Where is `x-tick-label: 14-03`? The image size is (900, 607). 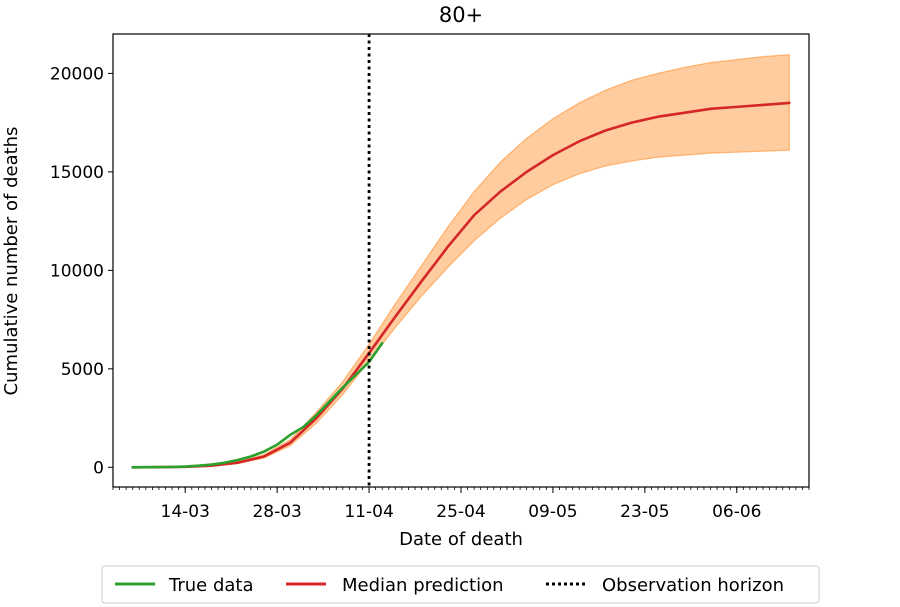
x-tick-label: 14-03 is located at coordinates (185, 512).